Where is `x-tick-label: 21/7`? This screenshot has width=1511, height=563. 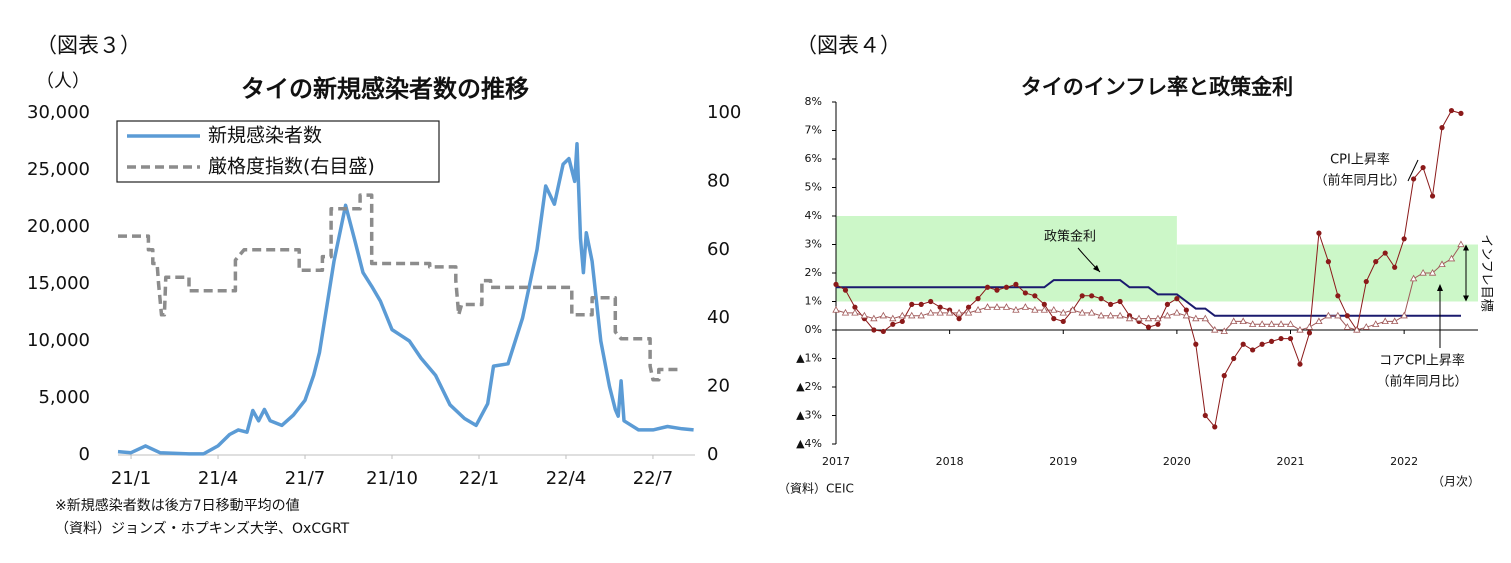 x-tick-label: 21/7 is located at coordinates (305, 478).